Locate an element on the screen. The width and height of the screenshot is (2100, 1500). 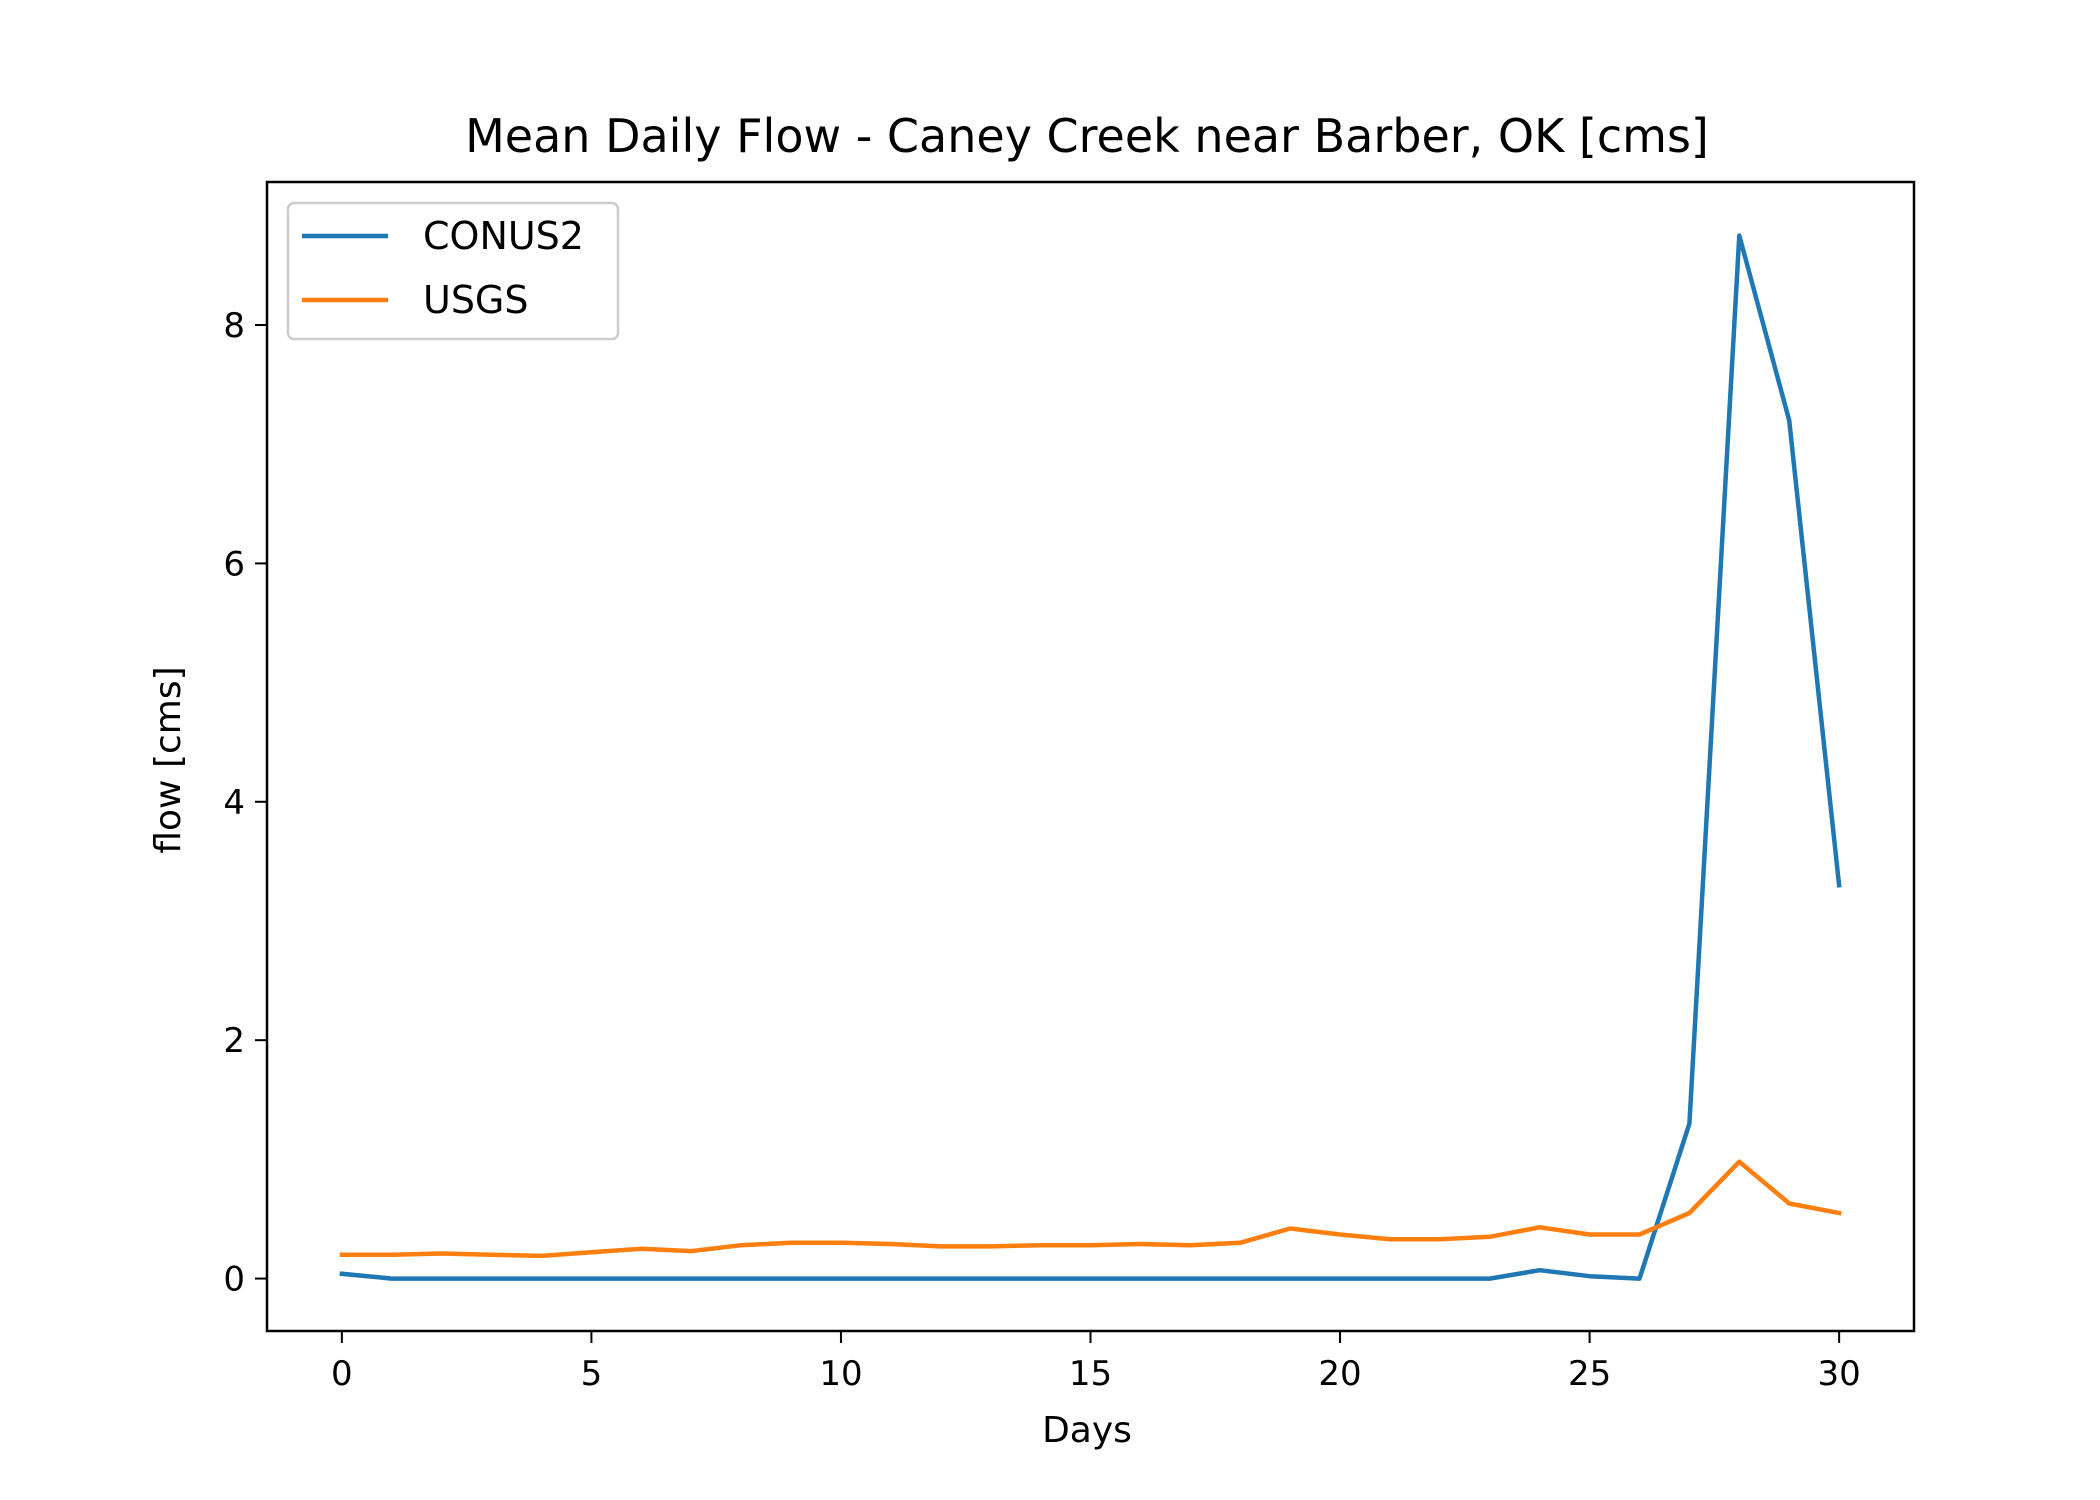
x-axis-label: Days is located at coordinates (1087, 1430).